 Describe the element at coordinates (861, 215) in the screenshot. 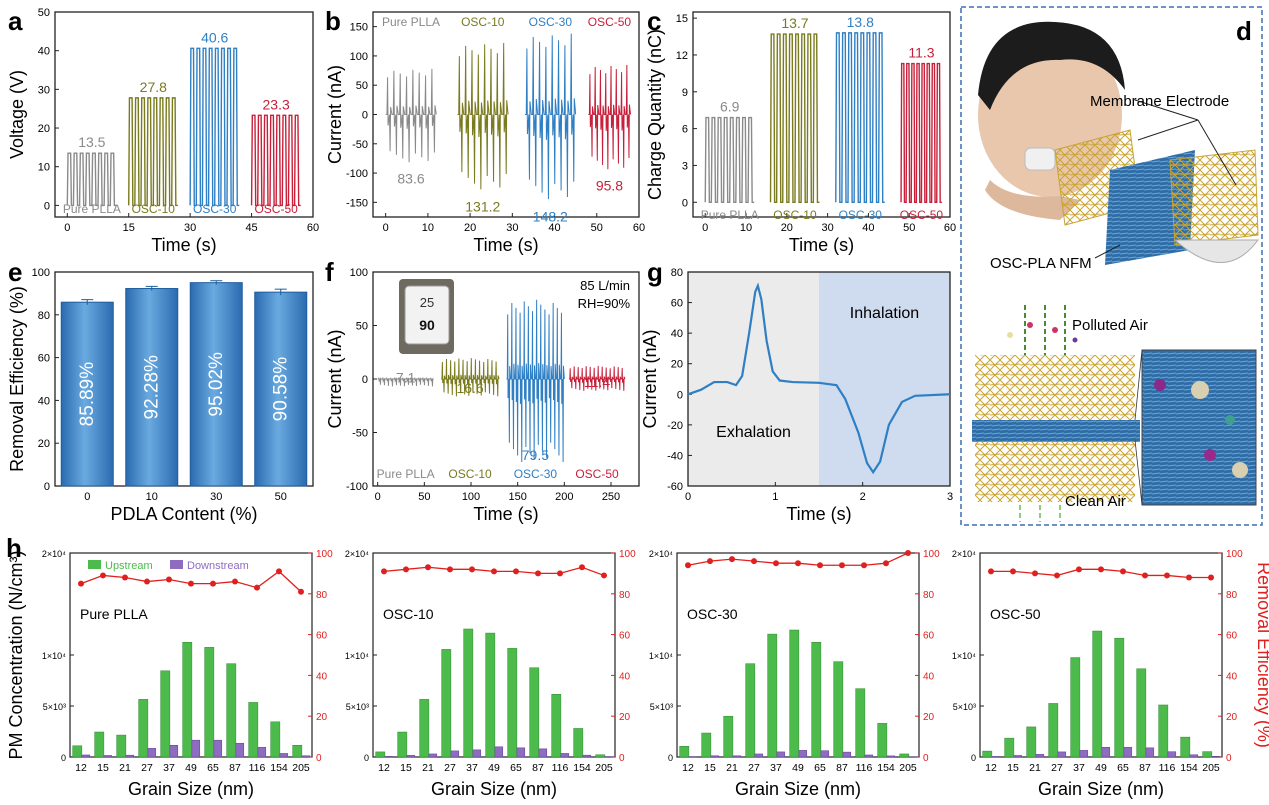

I see `series-name-label: OSC-30` at that location.